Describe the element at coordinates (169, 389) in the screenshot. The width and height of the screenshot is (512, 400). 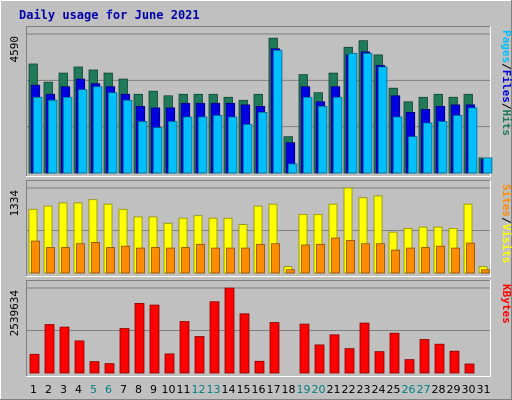
I see `day-label-10: 10` at that location.